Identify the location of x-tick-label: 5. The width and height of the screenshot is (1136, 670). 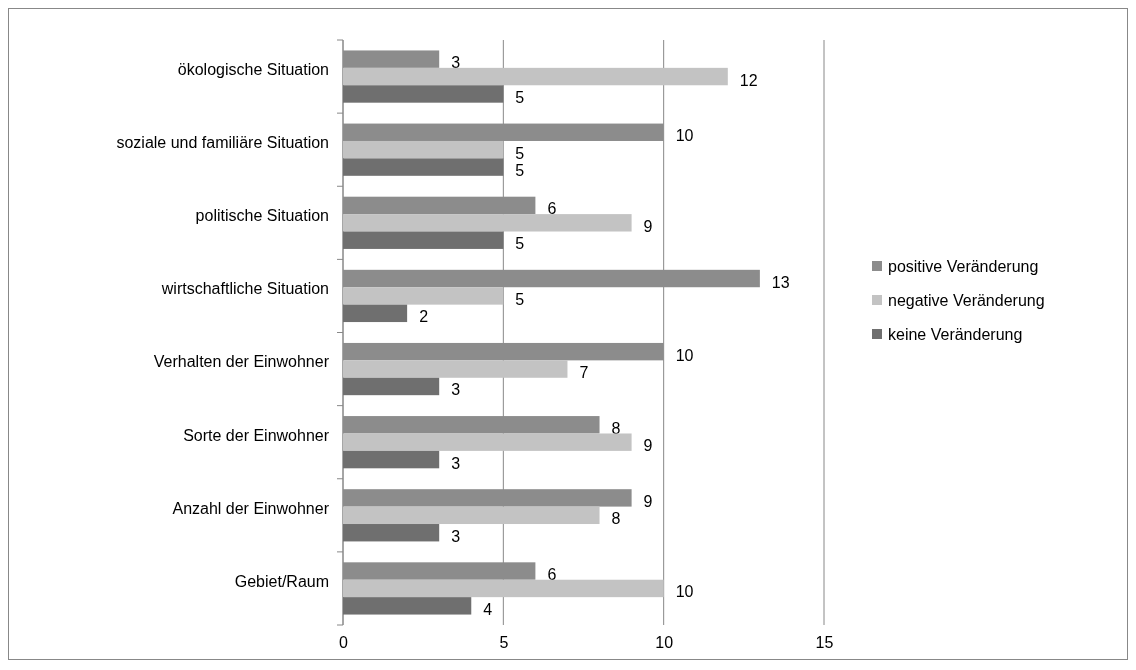
(504, 643).